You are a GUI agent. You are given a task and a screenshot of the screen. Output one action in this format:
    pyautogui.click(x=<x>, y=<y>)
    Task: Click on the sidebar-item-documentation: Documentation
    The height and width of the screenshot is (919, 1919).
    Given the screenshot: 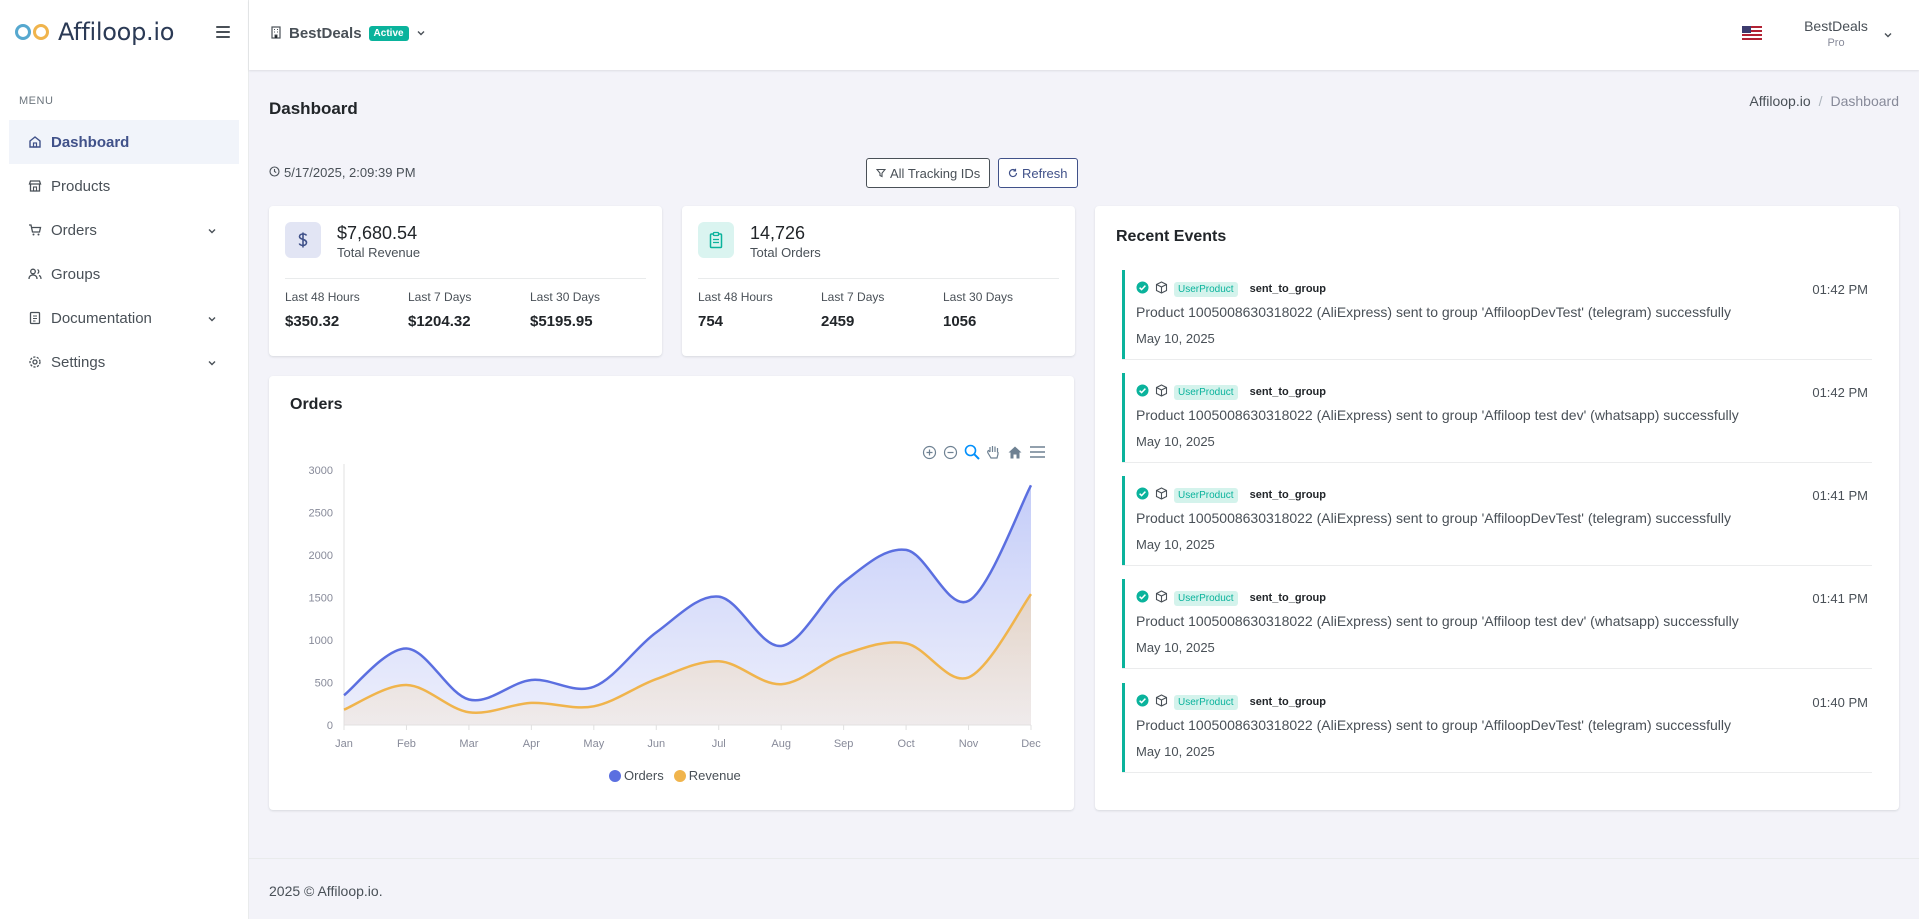 What is the action you would take?
    pyautogui.click(x=124, y=318)
    